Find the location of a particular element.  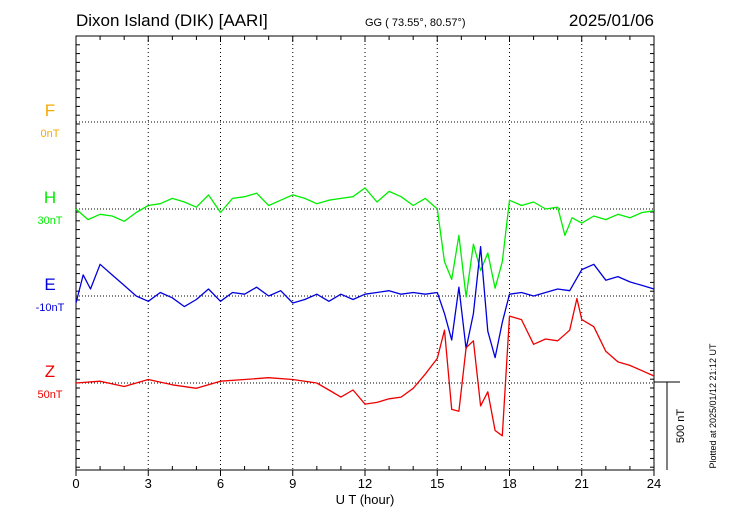

x-axis-label: U T (hour) is located at coordinates (365, 499).